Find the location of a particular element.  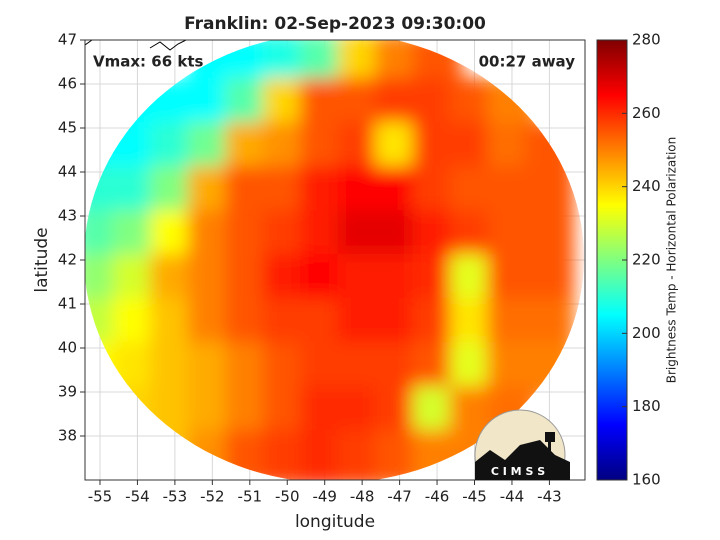

x-tick-label: -51 is located at coordinates (250, 497).